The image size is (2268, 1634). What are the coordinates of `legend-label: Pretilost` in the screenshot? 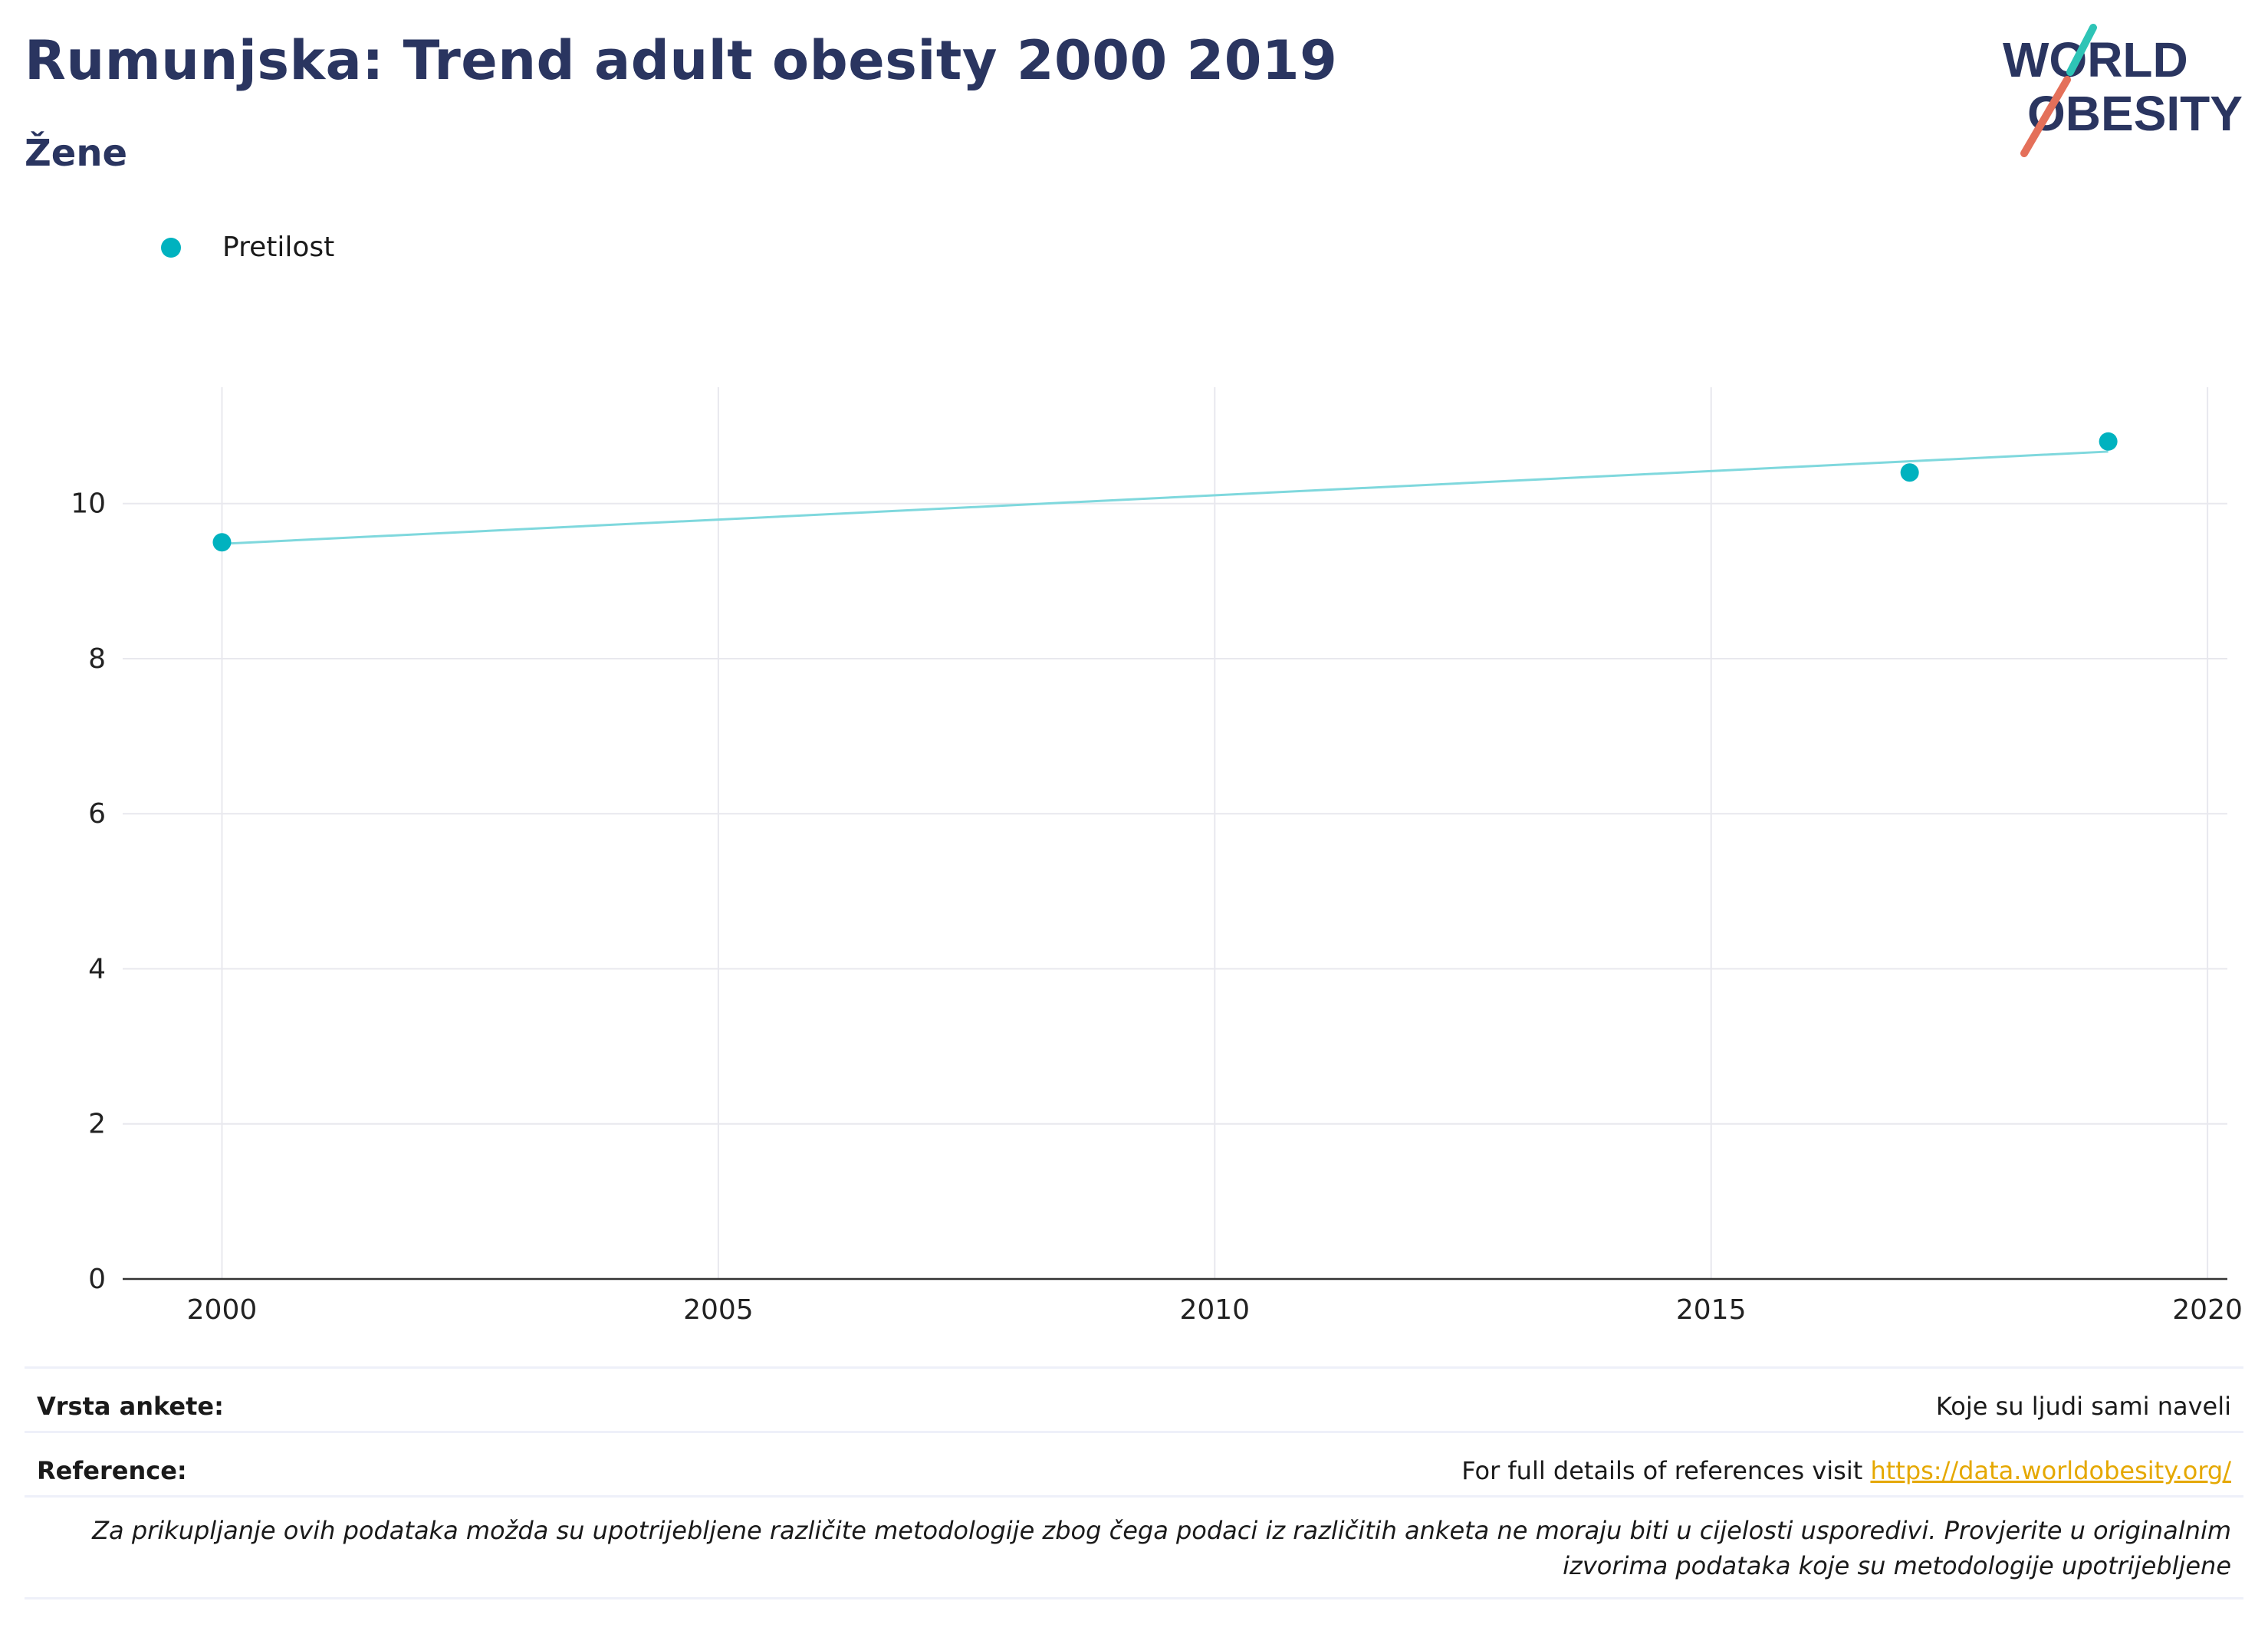 It's located at (278, 248).